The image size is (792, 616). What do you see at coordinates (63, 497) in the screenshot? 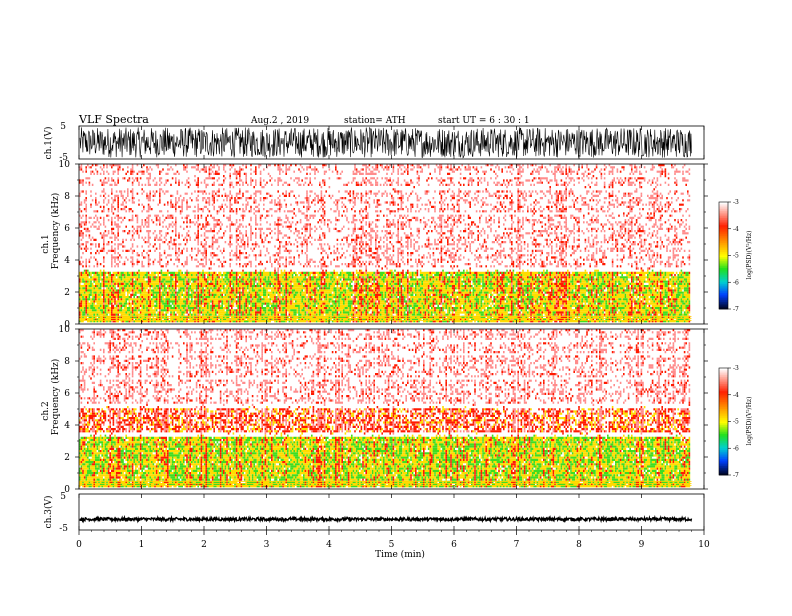
I see `ch3-ytick-top: 5` at bounding box center [63, 497].